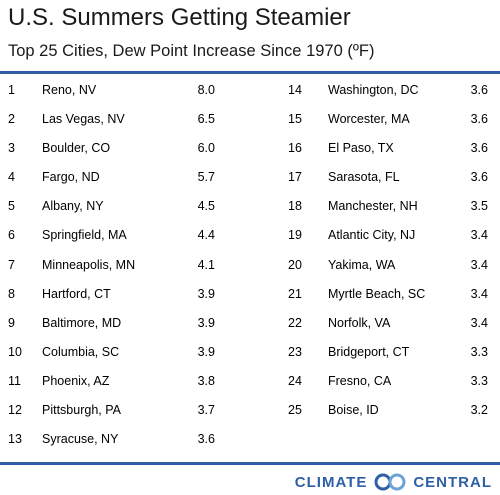 This screenshot has width=500, height=495. Describe the element at coordinates (83, 119) in the screenshot. I see `city-cell: Las Vegas, NV` at that location.